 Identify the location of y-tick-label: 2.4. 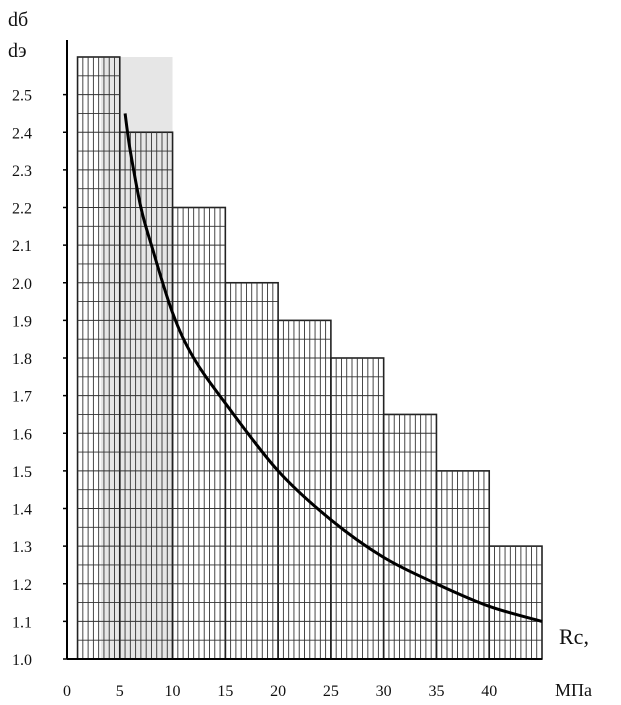
(22, 133).